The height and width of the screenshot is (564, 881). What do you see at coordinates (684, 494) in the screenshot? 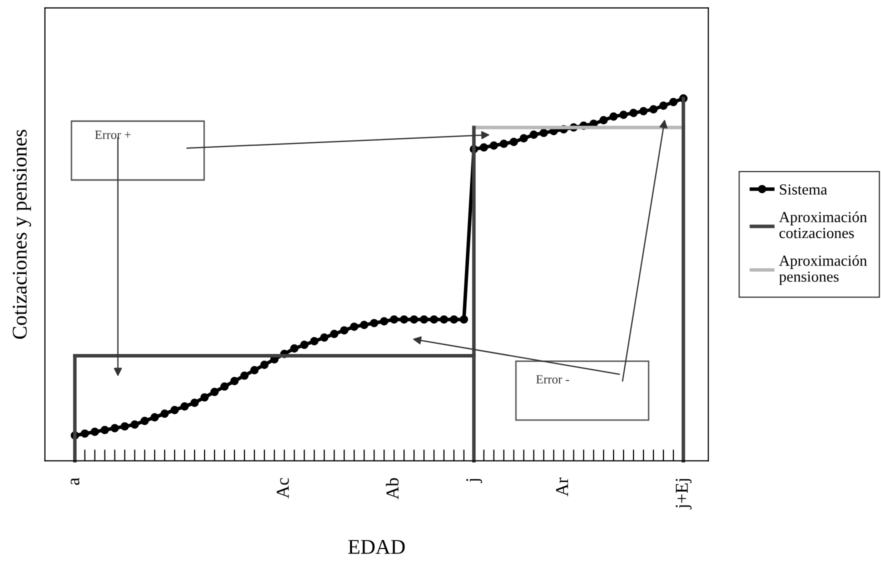
I see `x-tick-label: j+Ej` at bounding box center [684, 494].